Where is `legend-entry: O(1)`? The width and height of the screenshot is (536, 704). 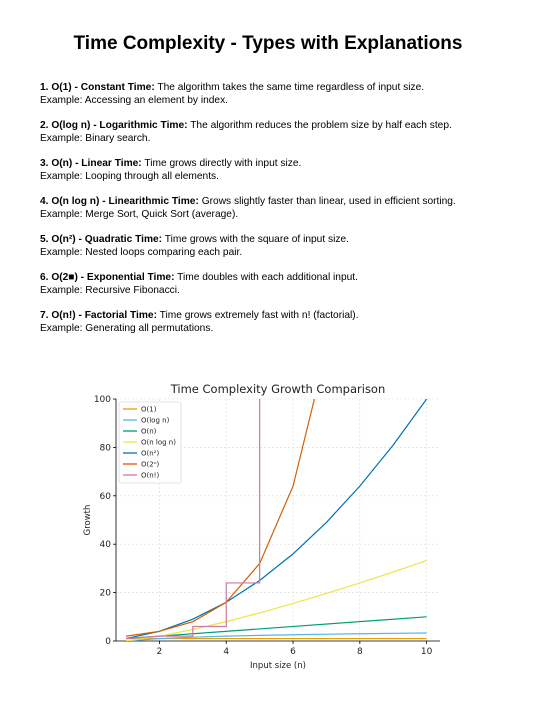 legend-entry: O(1) is located at coordinates (149, 410).